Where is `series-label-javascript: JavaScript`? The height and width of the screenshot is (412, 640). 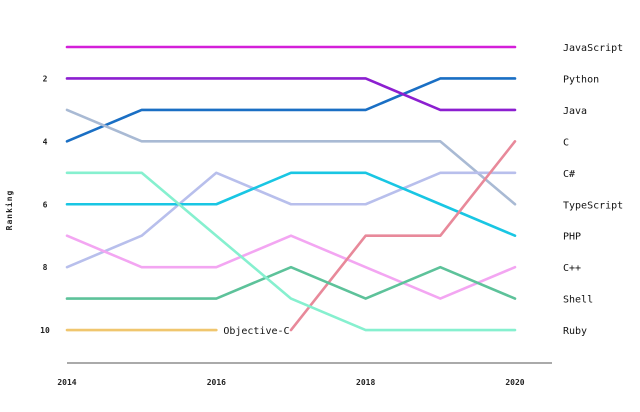 series-label-javascript: JavaScript is located at coordinates (593, 48).